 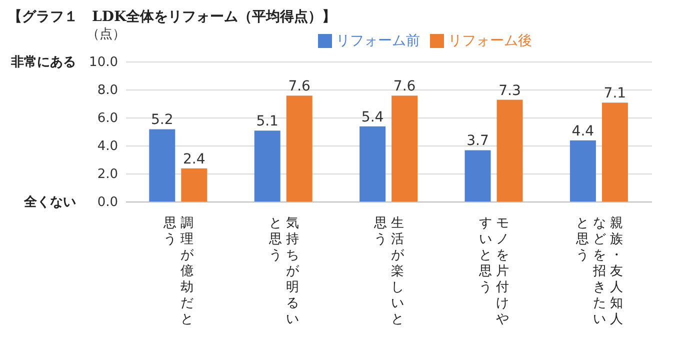 I want to click on legend-label: リフォーム後, so click(x=490, y=41).